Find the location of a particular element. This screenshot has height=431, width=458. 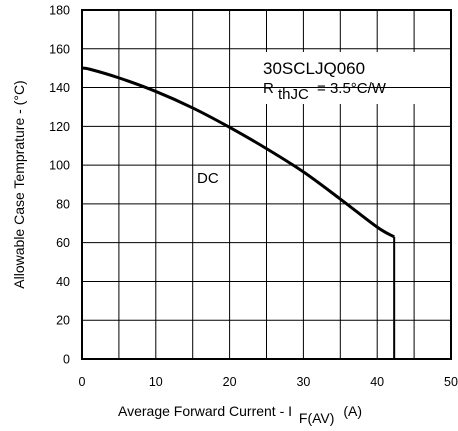

y-tick-label: 80 is located at coordinates (63, 204).